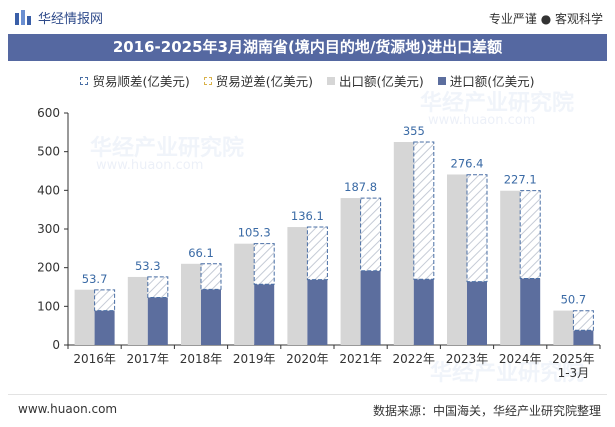  I want to click on legend-label-deficit: 贸易逆差(亿美元), so click(264, 81).